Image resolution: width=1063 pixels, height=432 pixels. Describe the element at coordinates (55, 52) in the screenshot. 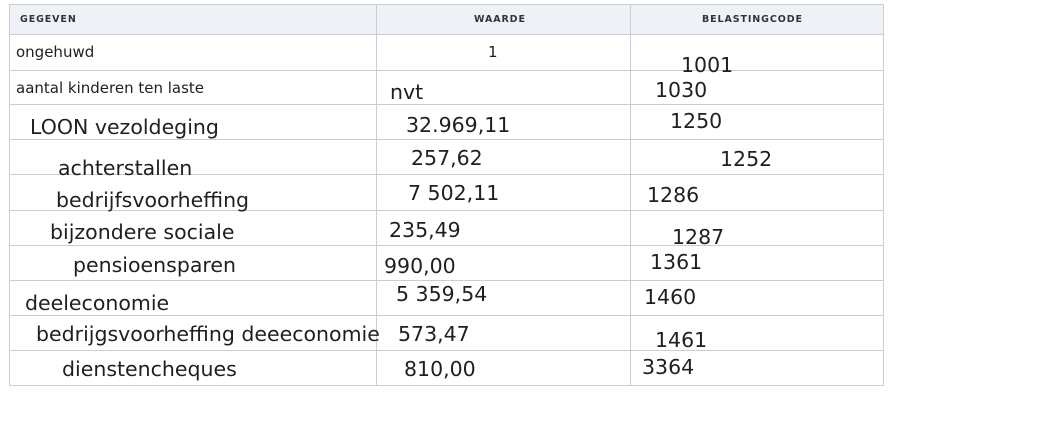

I see `row-gegeven: ongehuwd` at that location.